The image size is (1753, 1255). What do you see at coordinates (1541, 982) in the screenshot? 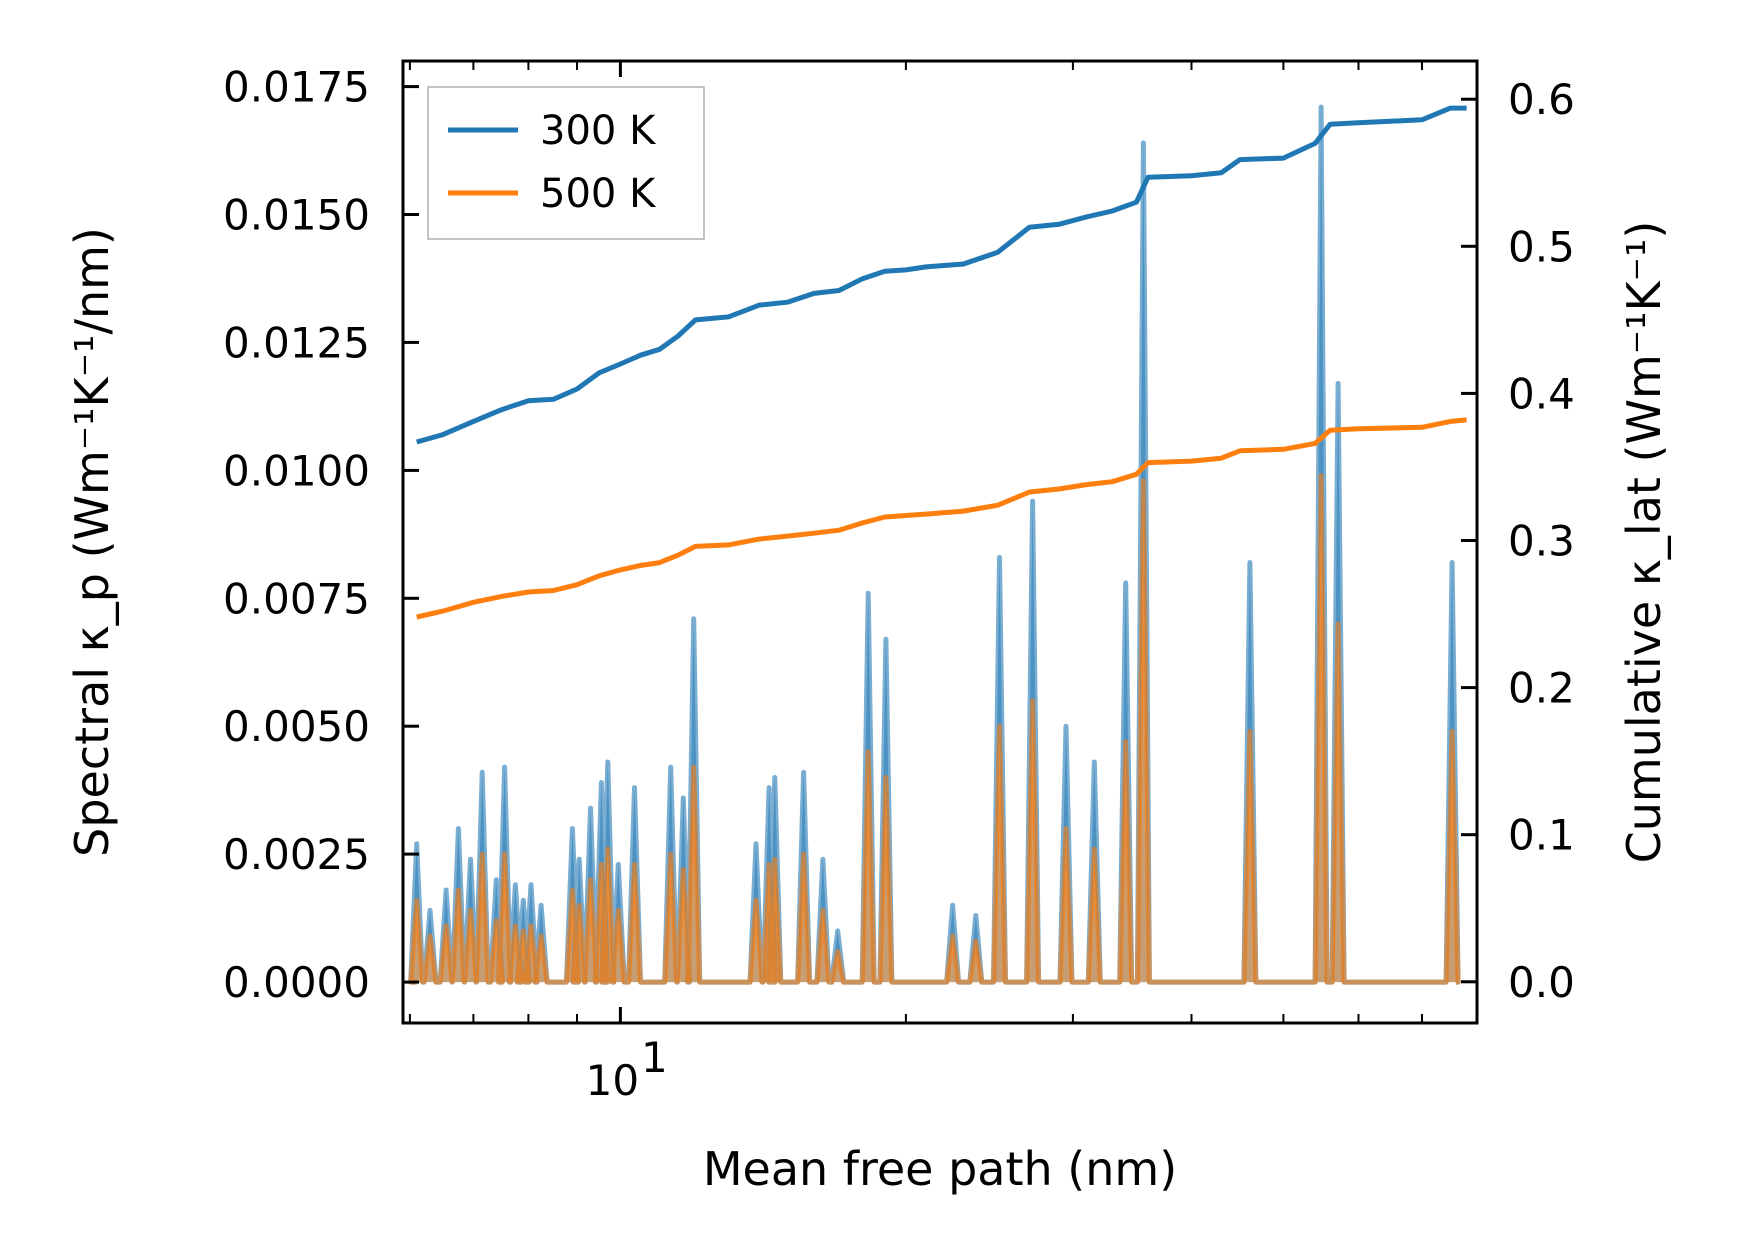
I see `y-right-tick-label-0: 0.0` at bounding box center [1541, 982].